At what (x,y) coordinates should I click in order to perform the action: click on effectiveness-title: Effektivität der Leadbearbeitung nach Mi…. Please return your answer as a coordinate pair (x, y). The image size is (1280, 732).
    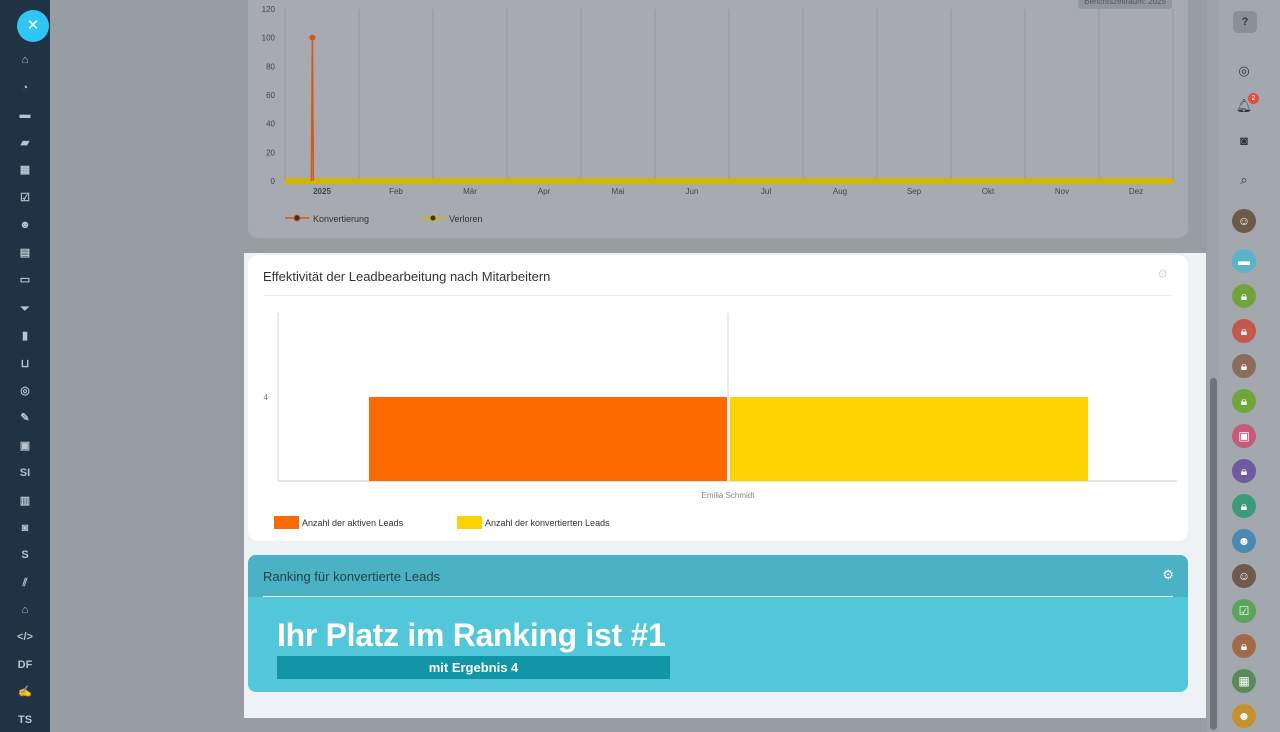
    Looking at the image, I should click on (407, 276).